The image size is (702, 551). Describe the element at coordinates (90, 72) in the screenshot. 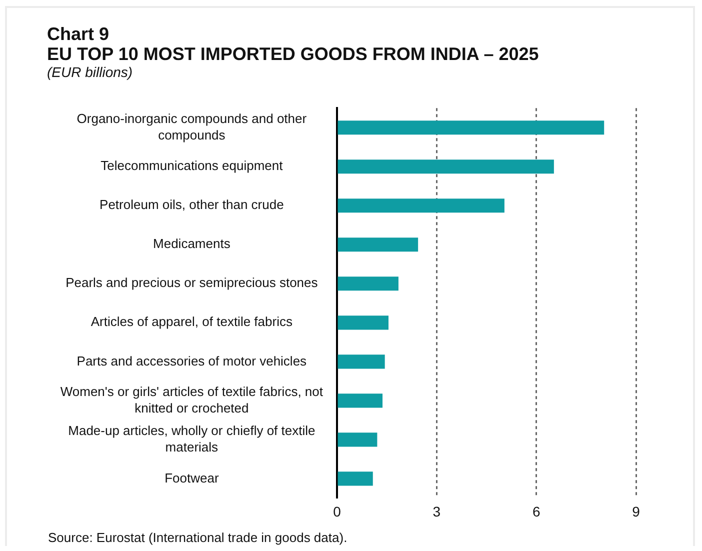

I see `text: (EUR billions)` at that location.